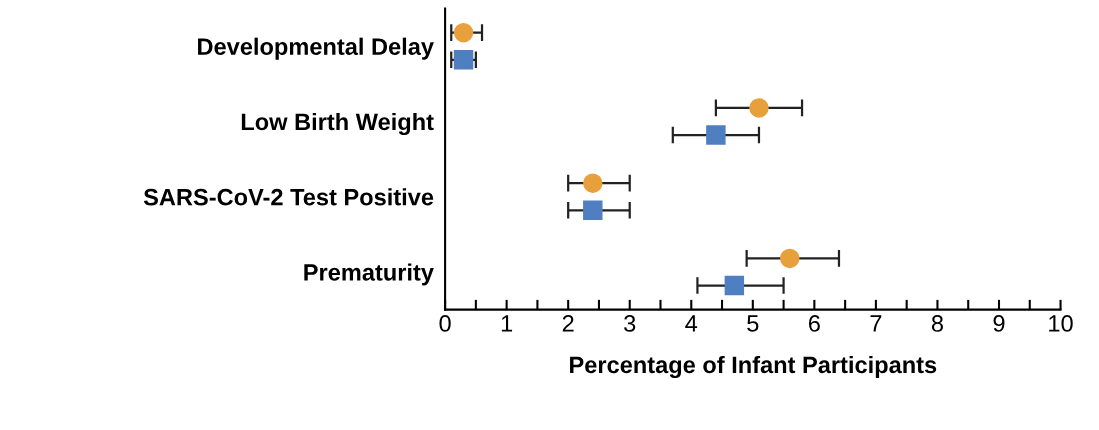 The width and height of the screenshot is (1099, 430). What do you see at coordinates (568, 323) in the screenshot?
I see `x-tick-label: 2` at bounding box center [568, 323].